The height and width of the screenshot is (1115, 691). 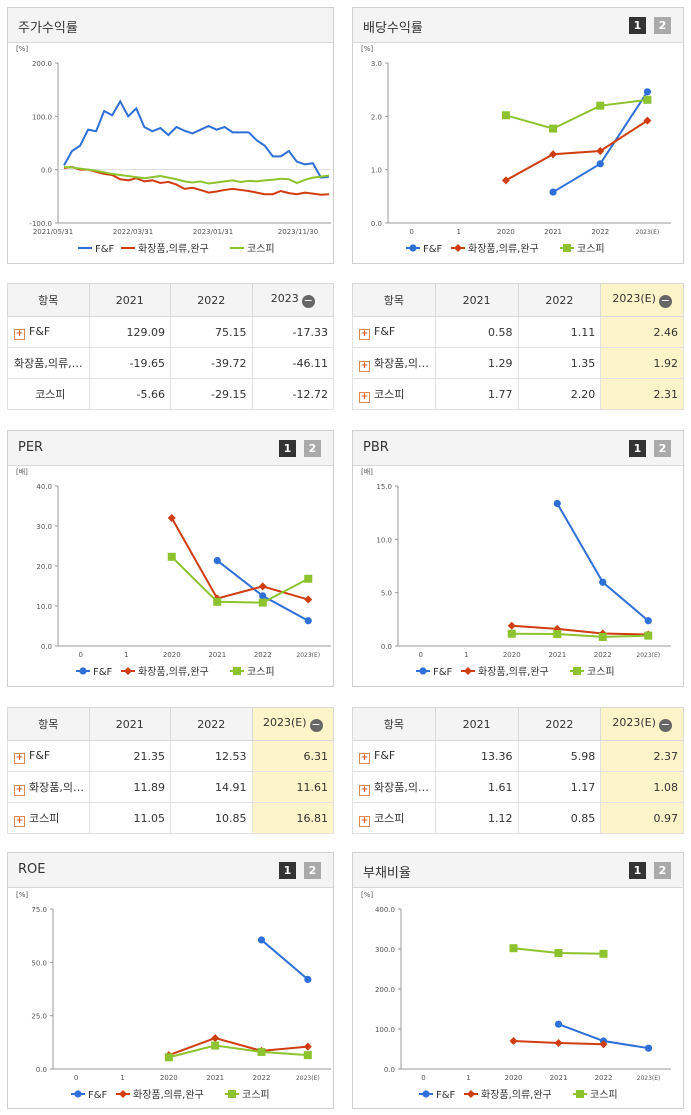 I want to click on value-cell: 1.92, so click(x=642, y=363).